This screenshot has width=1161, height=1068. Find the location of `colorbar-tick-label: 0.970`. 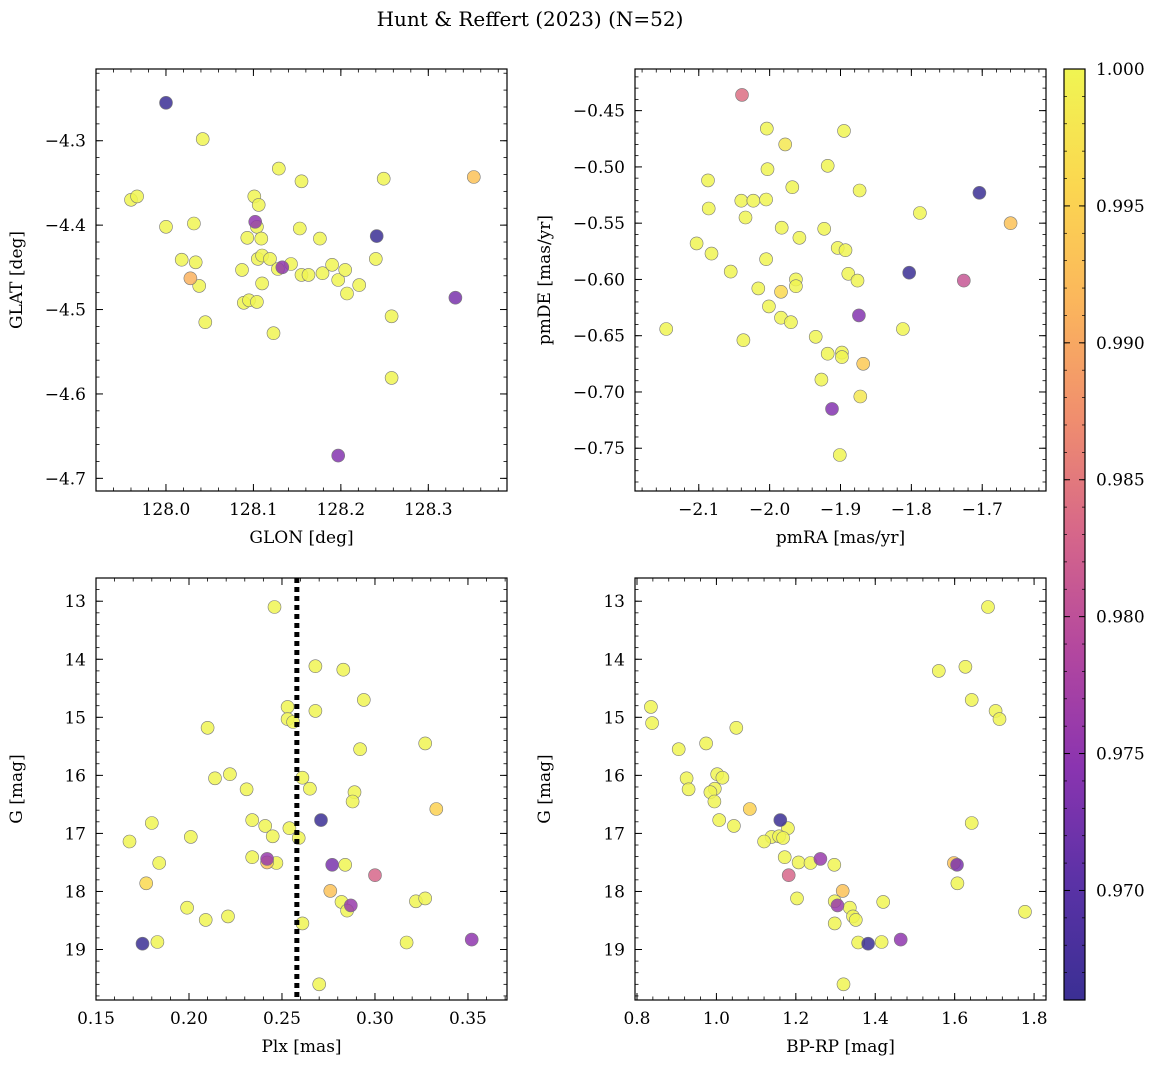

colorbar-tick-label: 0.970 is located at coordinates (1120, 891).